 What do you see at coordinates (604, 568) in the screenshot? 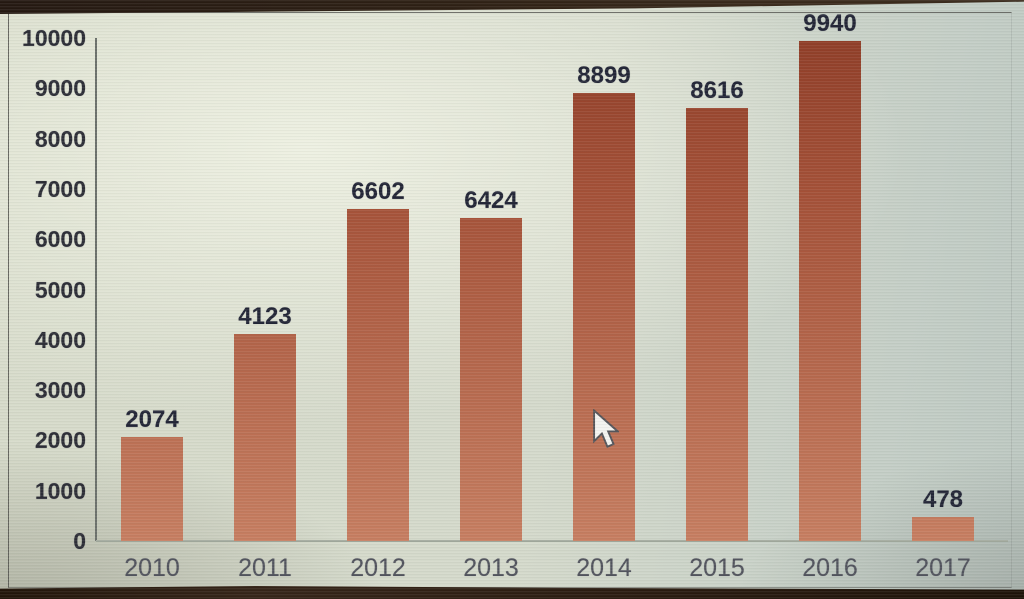
I see `x-axis-label-2014: 2014` at bounding box center [604, 568].